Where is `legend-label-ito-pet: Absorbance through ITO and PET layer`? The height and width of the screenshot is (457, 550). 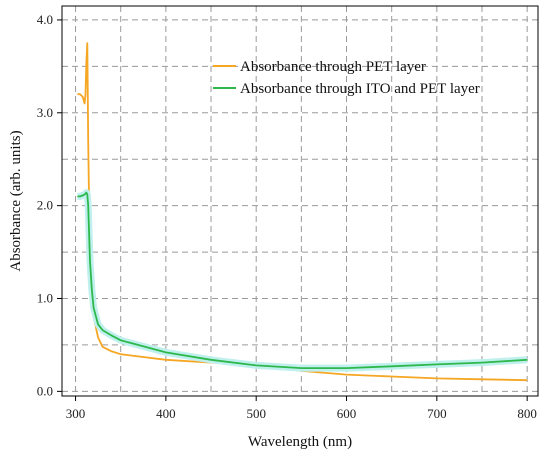
legend-label-ito-pet: Absorbance through ITO and PET layer is located at coordinates (360, 89).